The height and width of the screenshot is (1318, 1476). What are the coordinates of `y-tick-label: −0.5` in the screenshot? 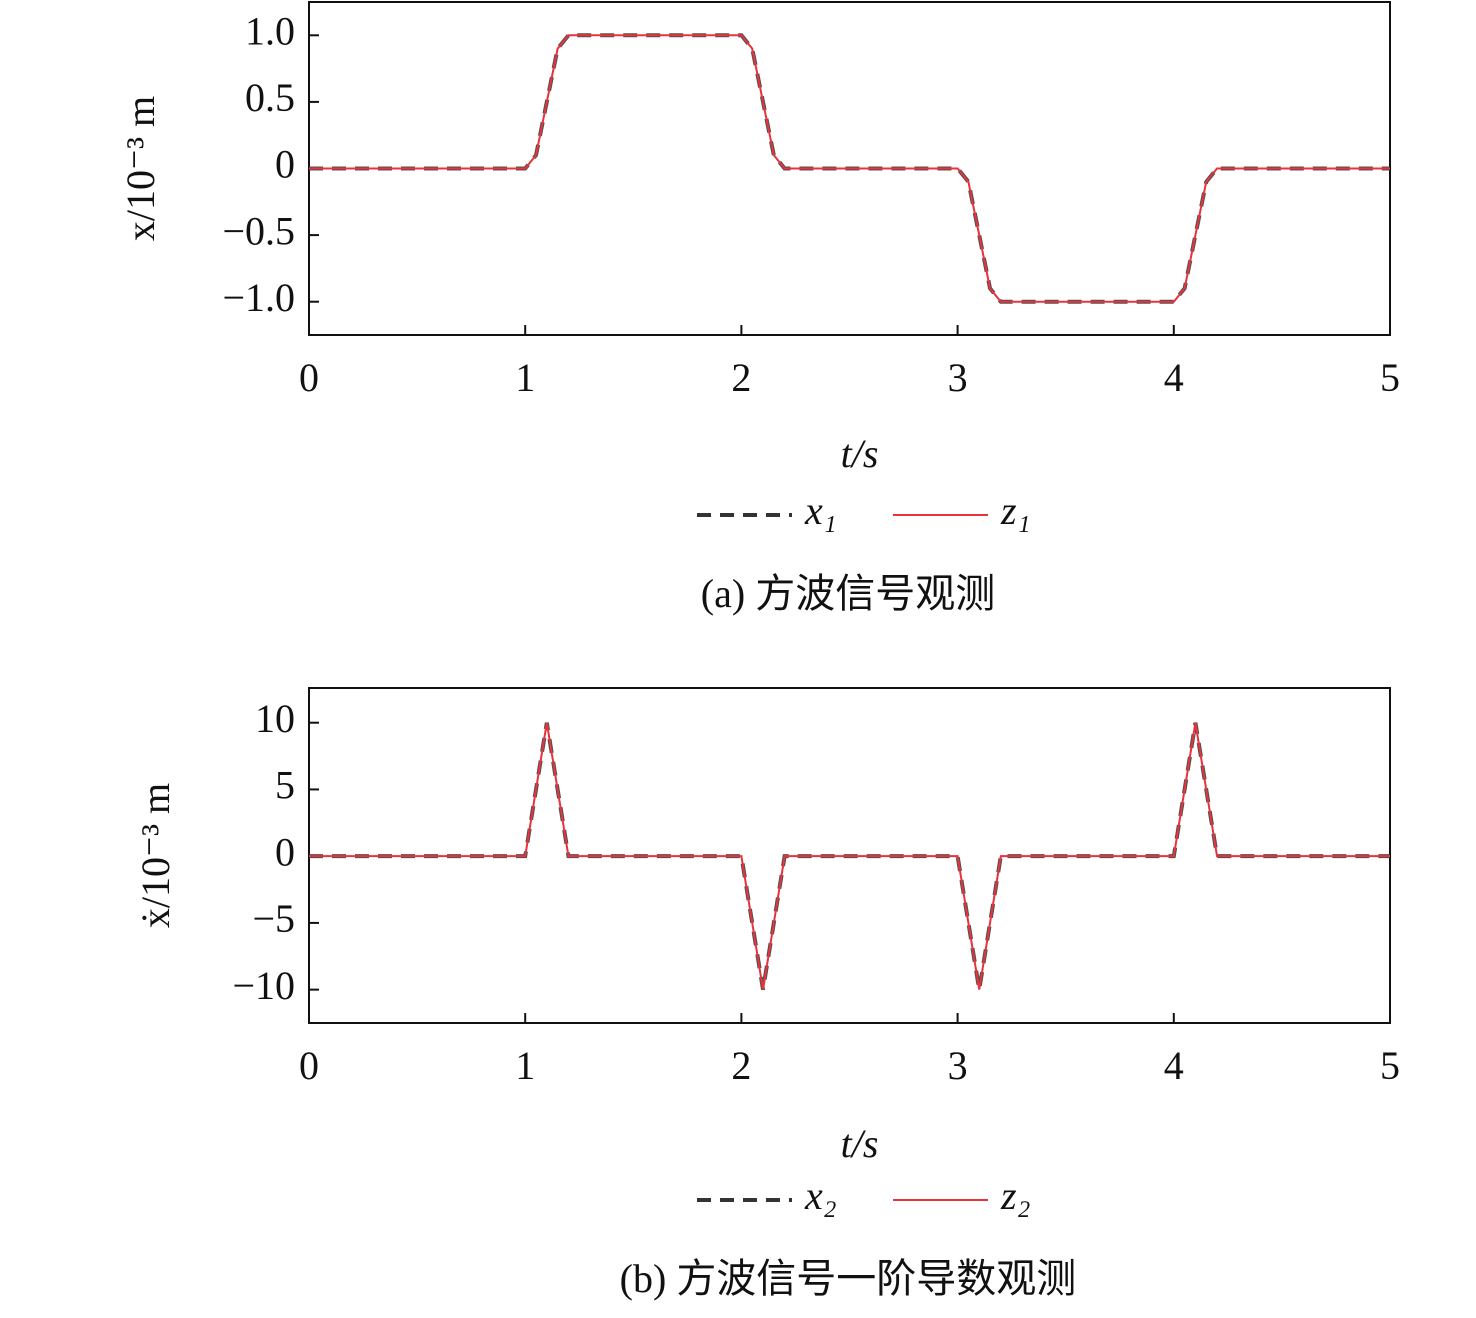 It's located at (258, 230).